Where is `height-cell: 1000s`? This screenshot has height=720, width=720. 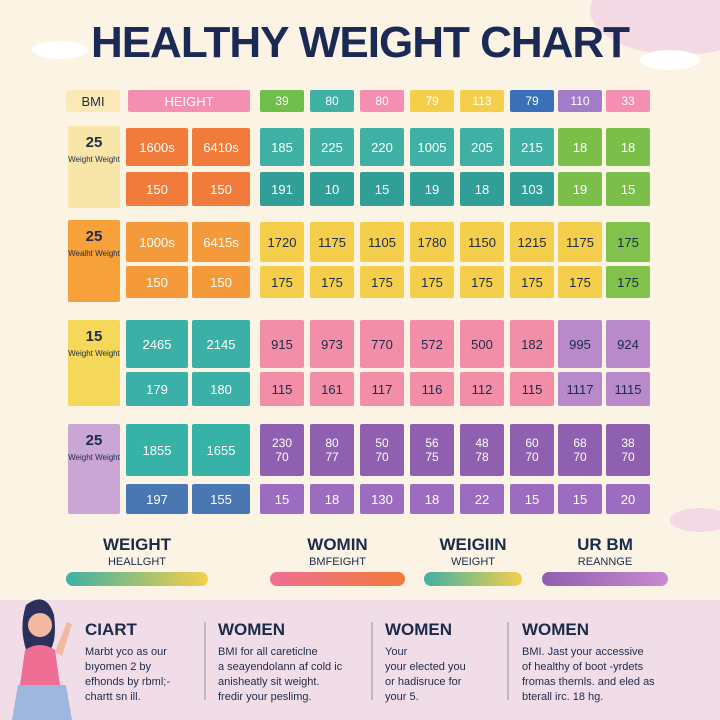 height-cell: 1000s is located at coordinates (157, 242).